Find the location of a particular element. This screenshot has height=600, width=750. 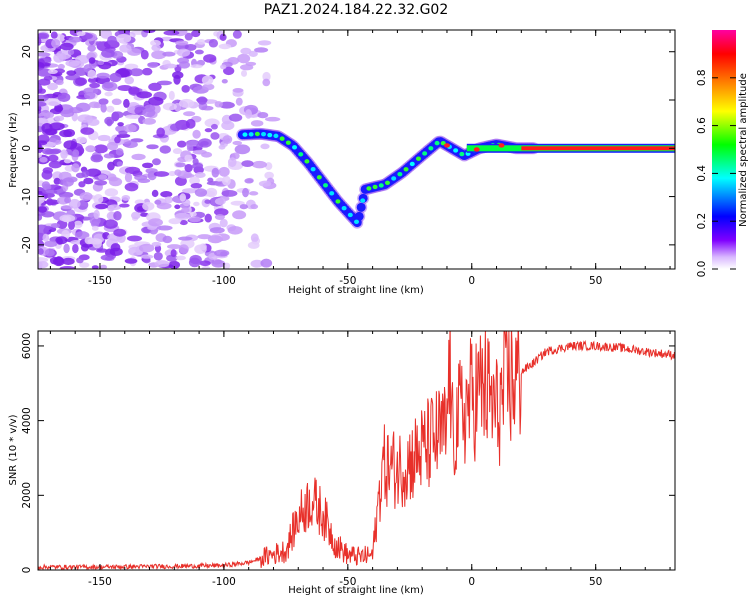

carrier-band-core is located at coordinates (598, 148).